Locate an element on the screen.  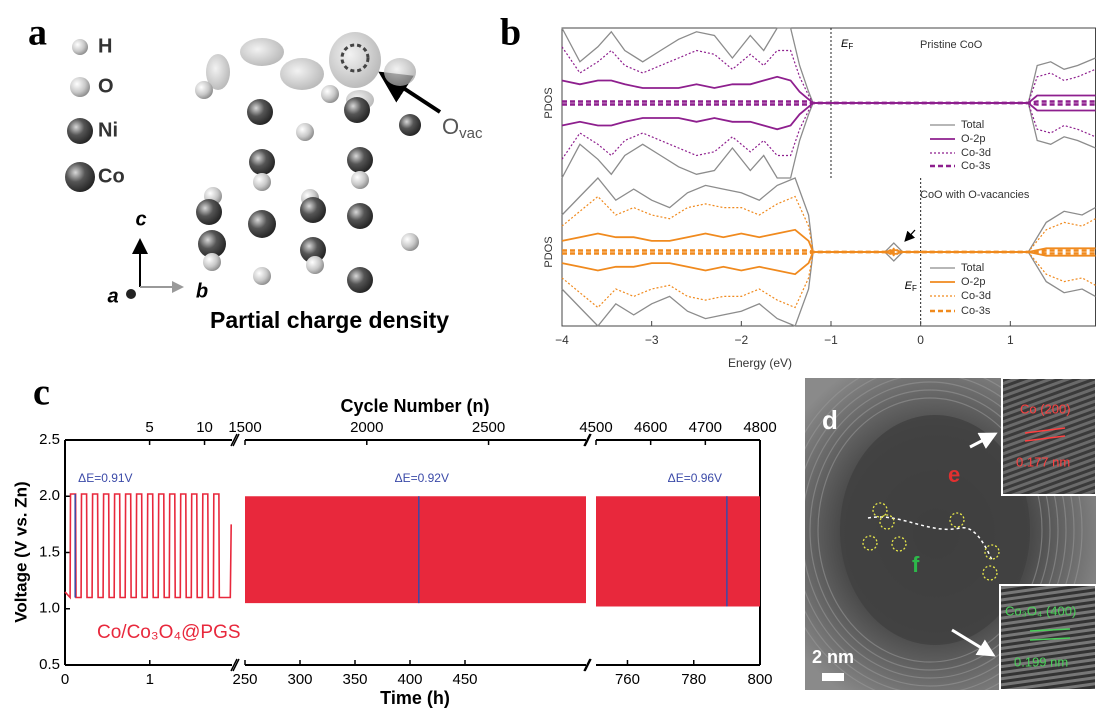
voltage-curve is located at coordinates (148, 546).